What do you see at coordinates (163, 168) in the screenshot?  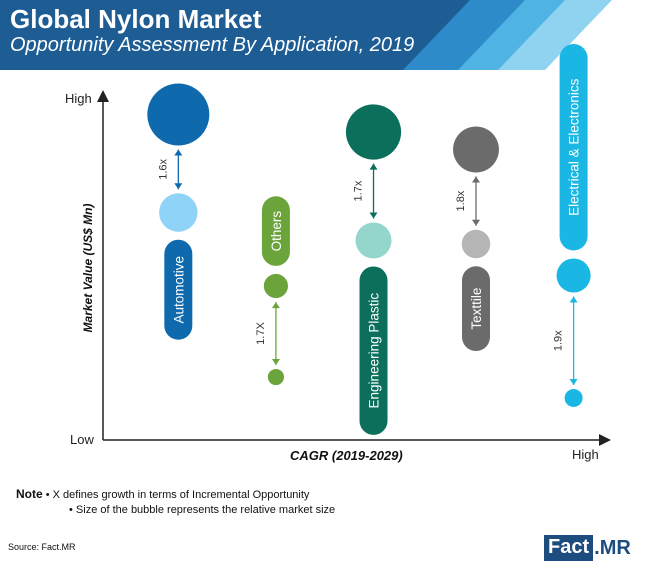 I see `automotive-growth-label: 1.6x` at bounding box center [163, 168].